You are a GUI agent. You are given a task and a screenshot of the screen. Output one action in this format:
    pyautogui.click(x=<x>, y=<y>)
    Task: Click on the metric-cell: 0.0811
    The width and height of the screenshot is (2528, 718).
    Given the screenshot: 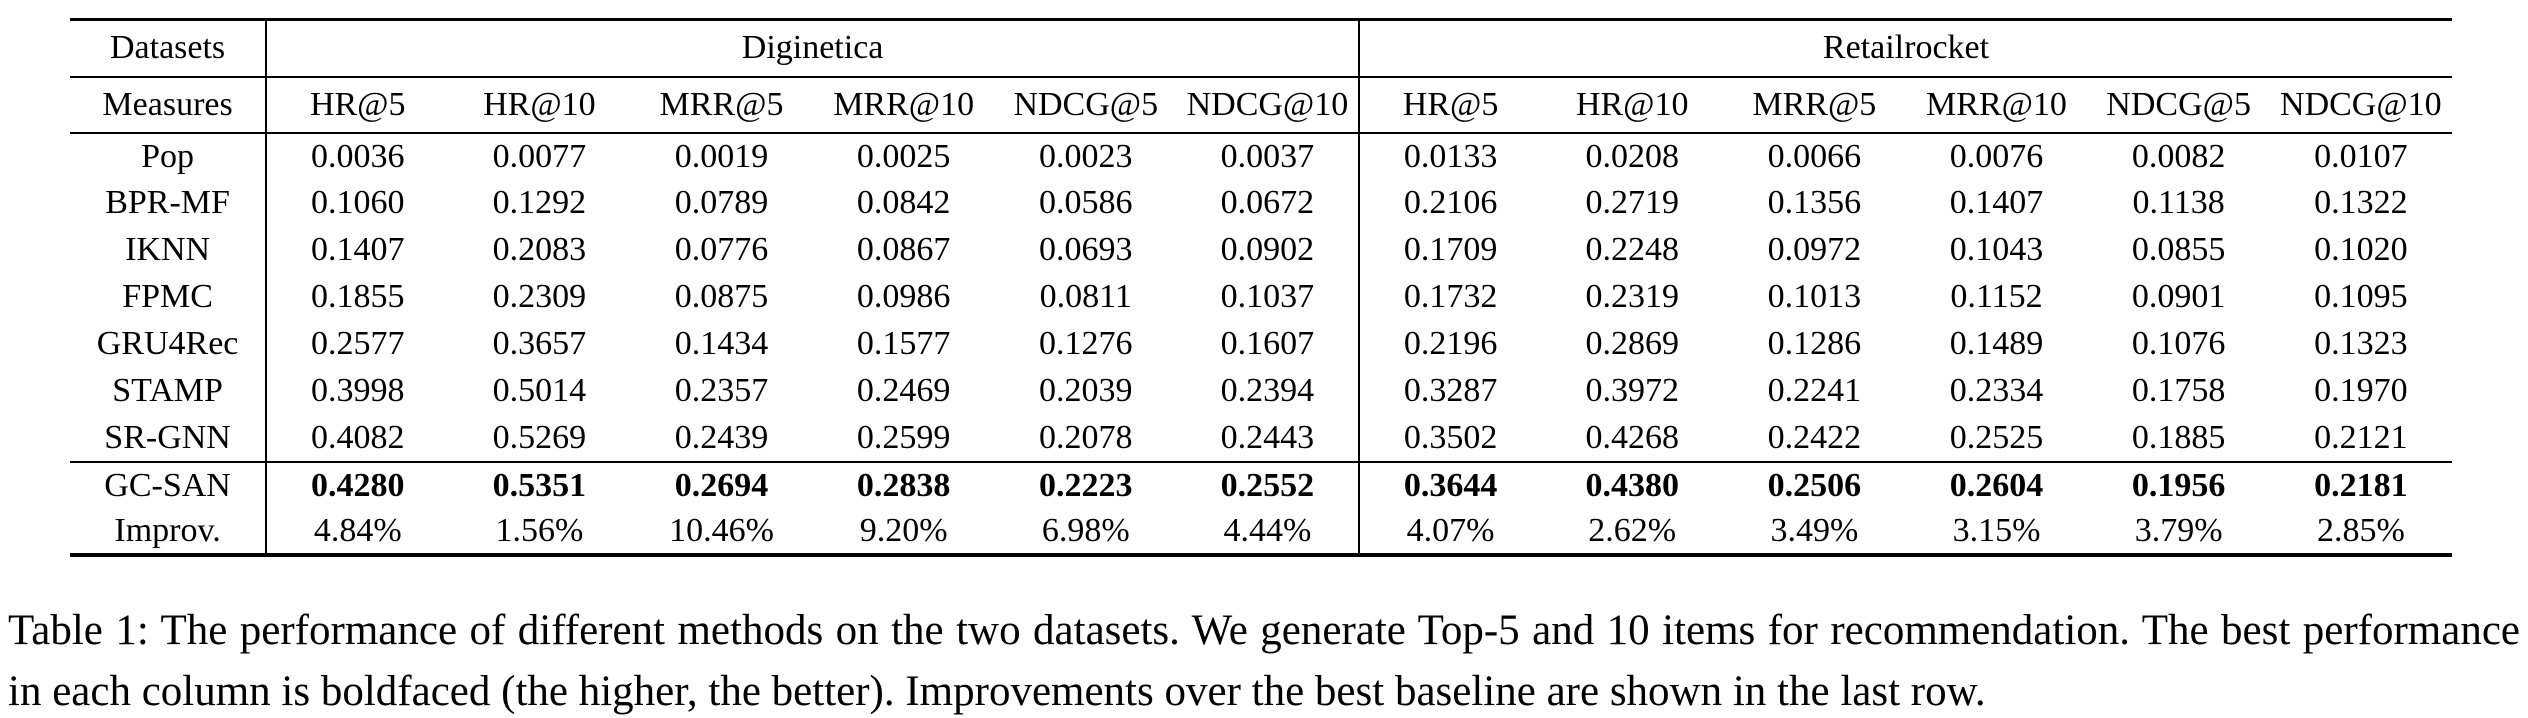 What is the action you would take?
    pyautogui.click(x=1085, y=296)
    